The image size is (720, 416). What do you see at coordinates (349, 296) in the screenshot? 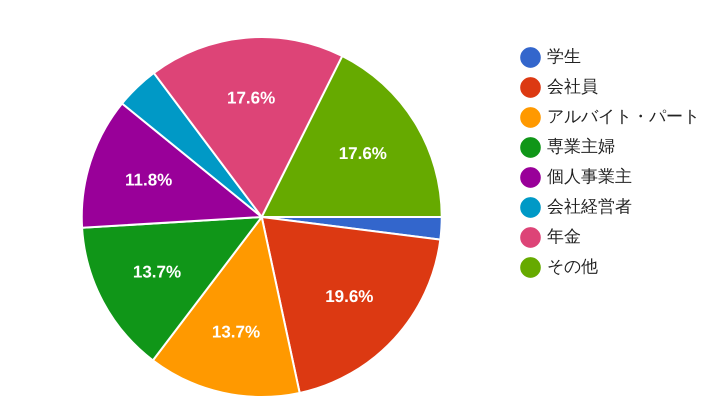
I see `data-label: 19.6%` at bounding box center [349, 296].